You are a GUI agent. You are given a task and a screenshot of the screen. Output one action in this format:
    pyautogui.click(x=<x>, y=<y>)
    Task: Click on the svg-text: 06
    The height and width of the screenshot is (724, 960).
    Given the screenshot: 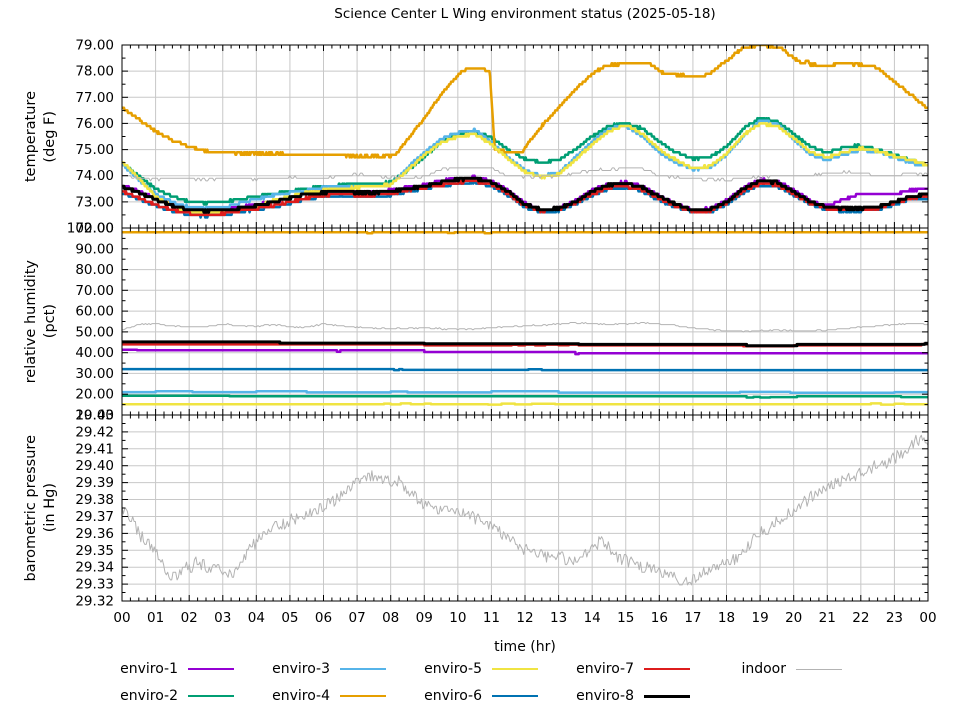 What is the action you would take?
    pyautogui.click(x=323, y=618)
    